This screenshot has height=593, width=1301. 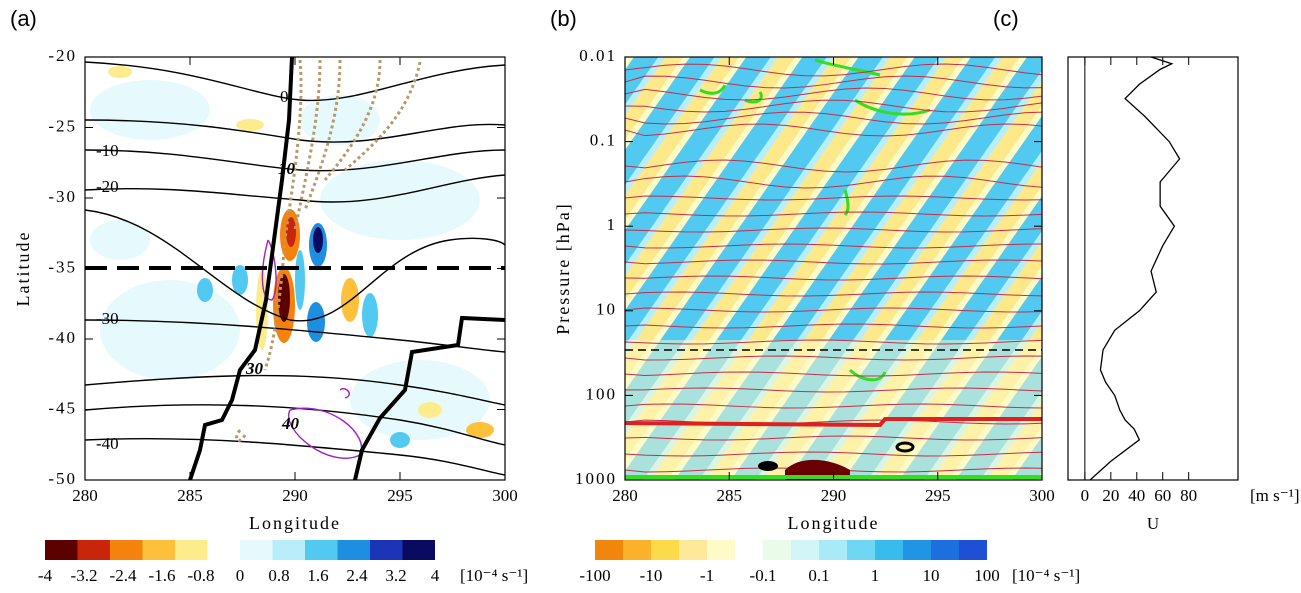 What do you see at coordinates (931, 575) in the screenshot?
I see `colorbar-tick-label: 10` at bounding box center [931, 575].